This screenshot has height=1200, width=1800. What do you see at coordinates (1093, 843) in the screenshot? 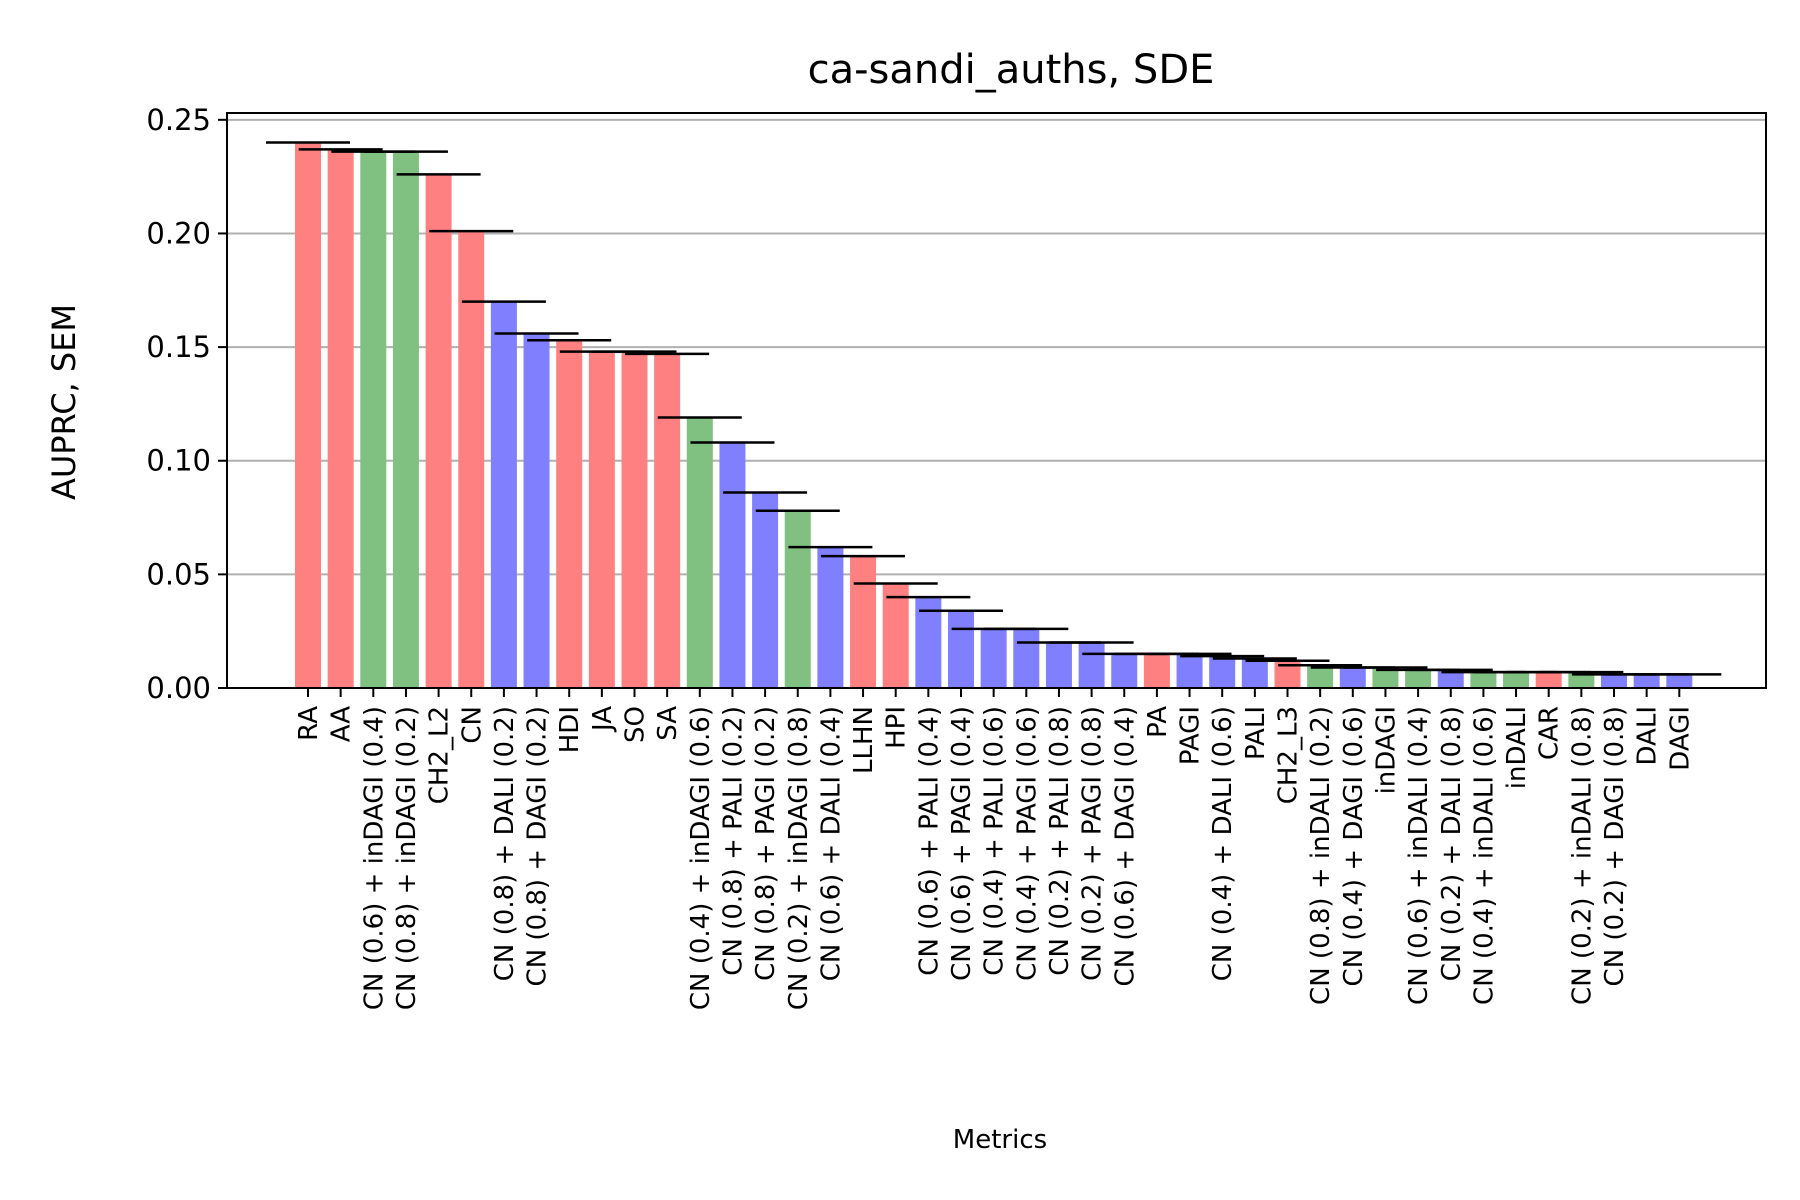
I see `x-tick-label: CN (0.2) + PAGI (0.8)` at bounding box center [1093, 843].